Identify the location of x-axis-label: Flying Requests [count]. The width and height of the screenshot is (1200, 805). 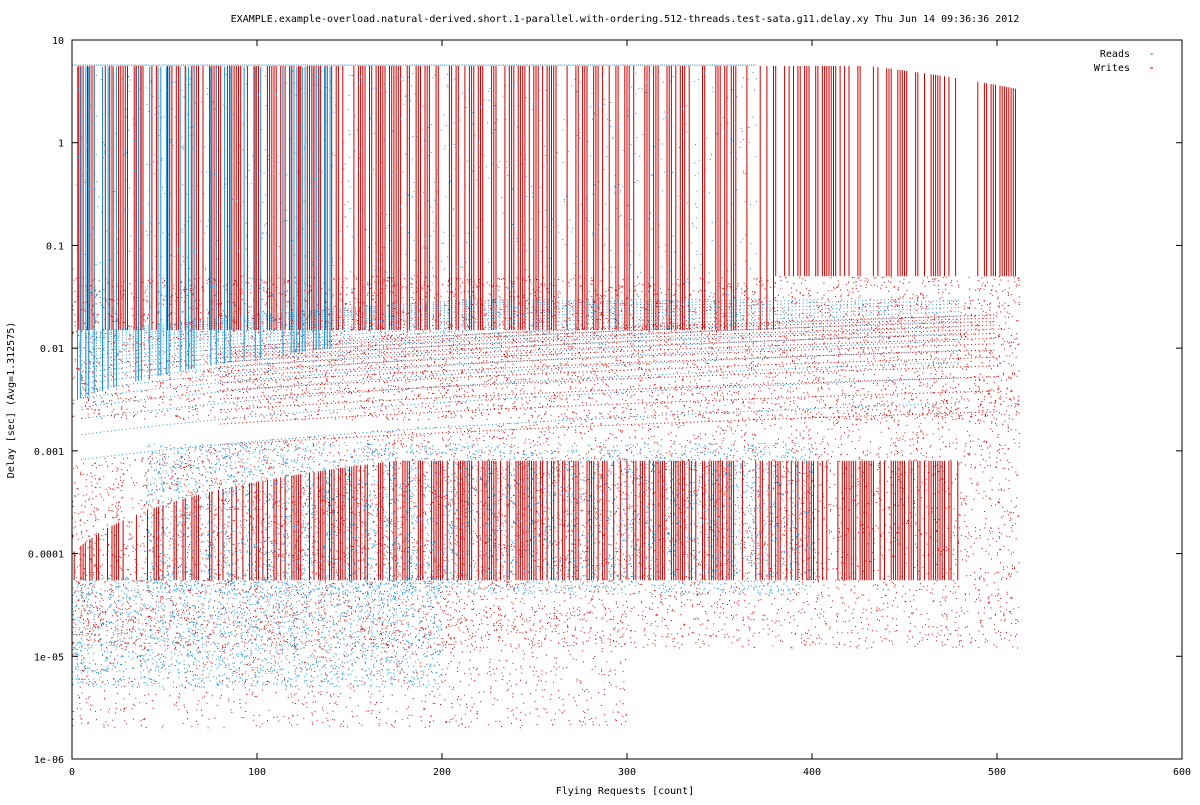
(625, 791).